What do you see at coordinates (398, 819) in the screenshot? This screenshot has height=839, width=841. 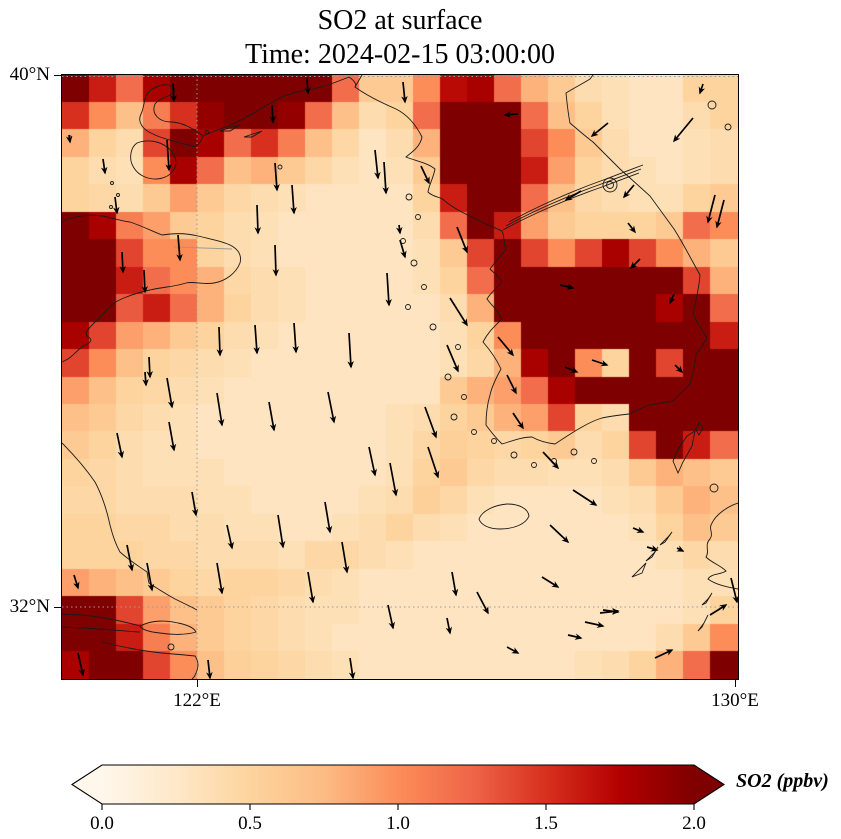 I see `colorbar-ticks: 0.0 0.5 1.0 1.5 2.0` at bounding box center [398, 819].